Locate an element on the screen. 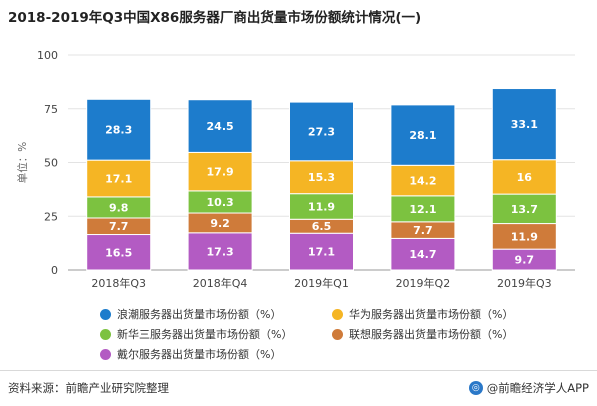  data-label: 17.9 is located at coordinates (220, 172).